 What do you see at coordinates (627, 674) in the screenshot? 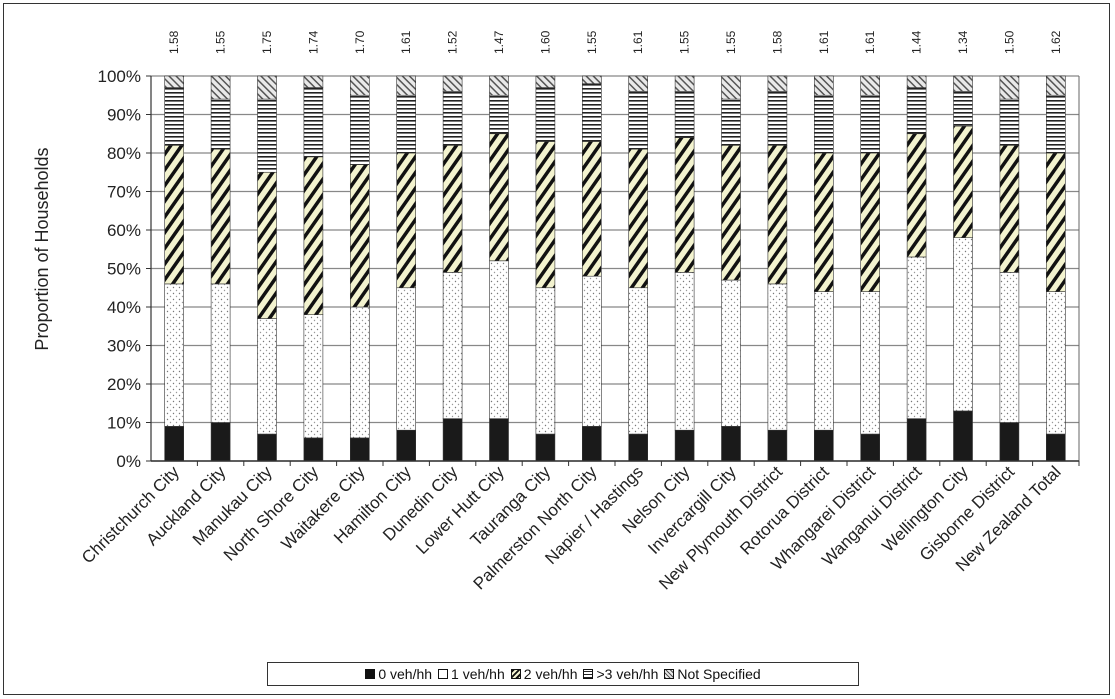
I see `legend-label: >3 veh/hh` at bounding box center [627, 674].